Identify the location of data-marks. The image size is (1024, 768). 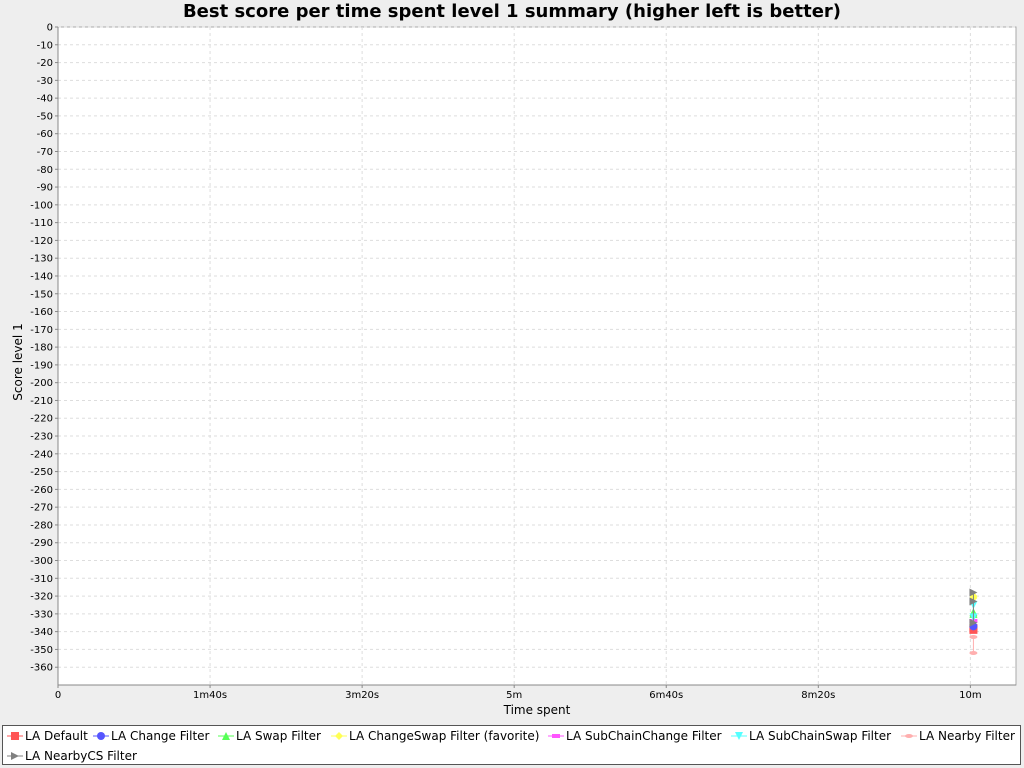
(973, 621).